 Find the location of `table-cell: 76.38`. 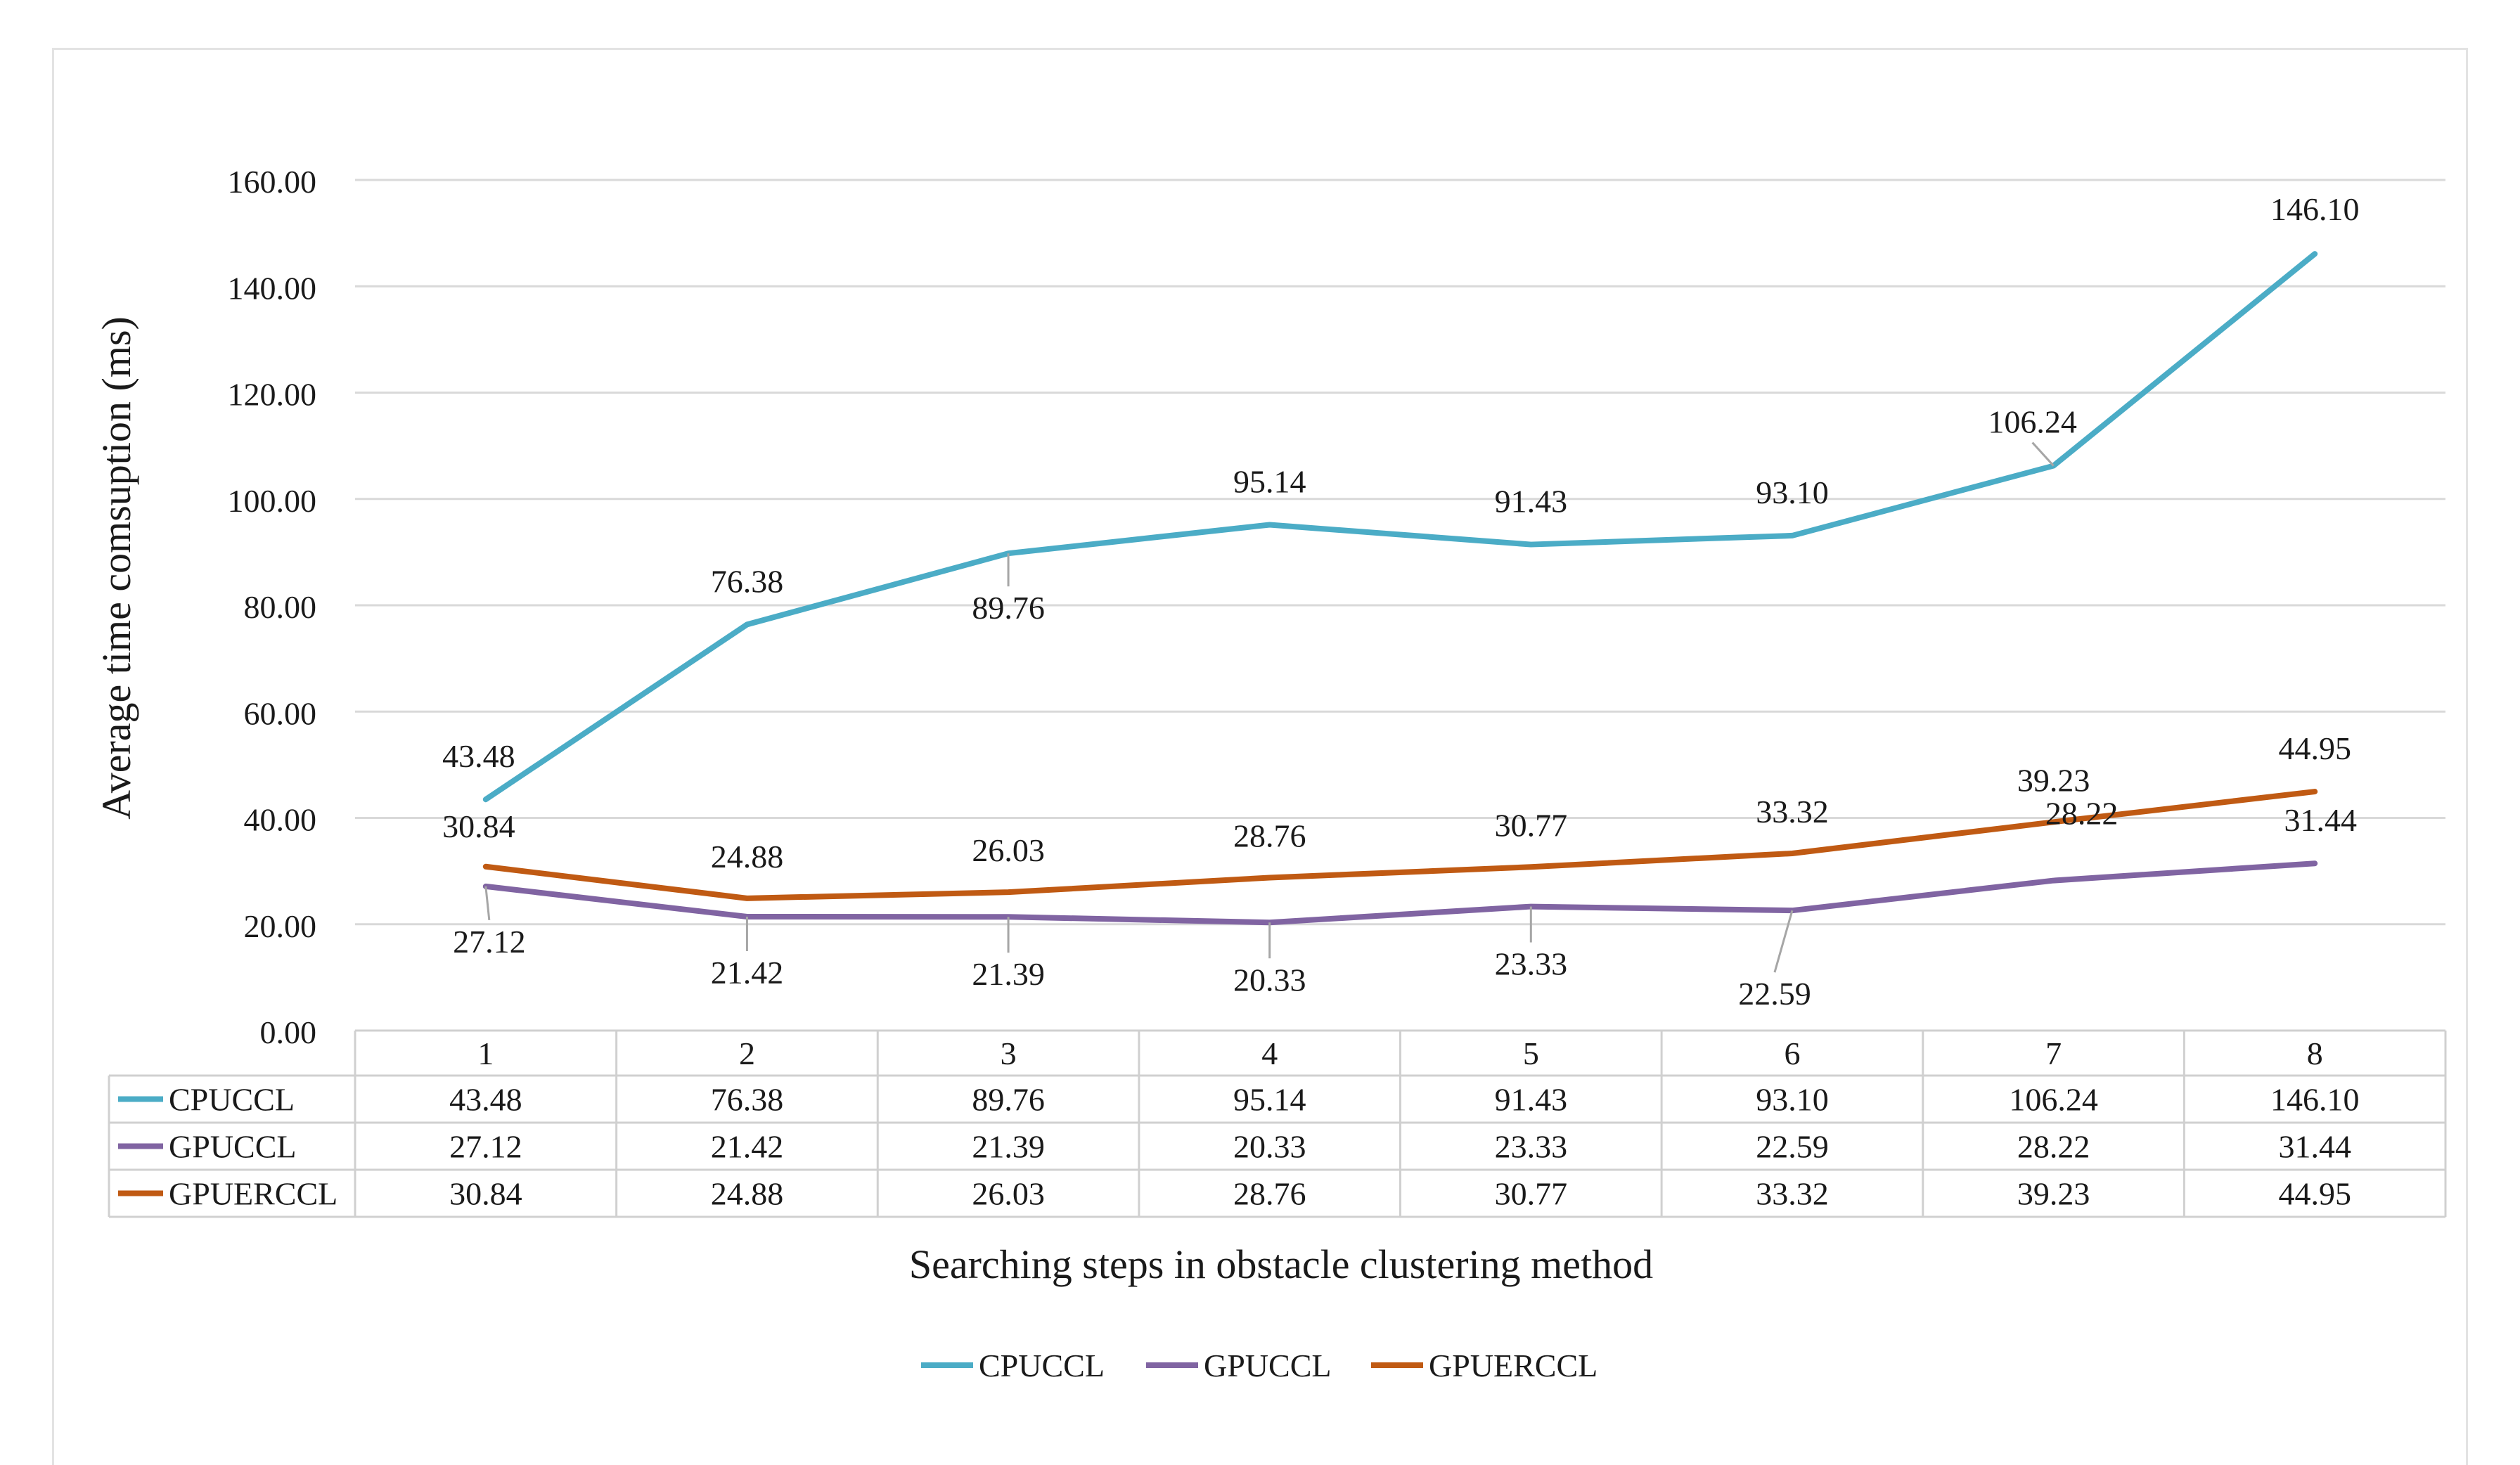

table-cell: 76.38 is located at coordinates (747, 1100).